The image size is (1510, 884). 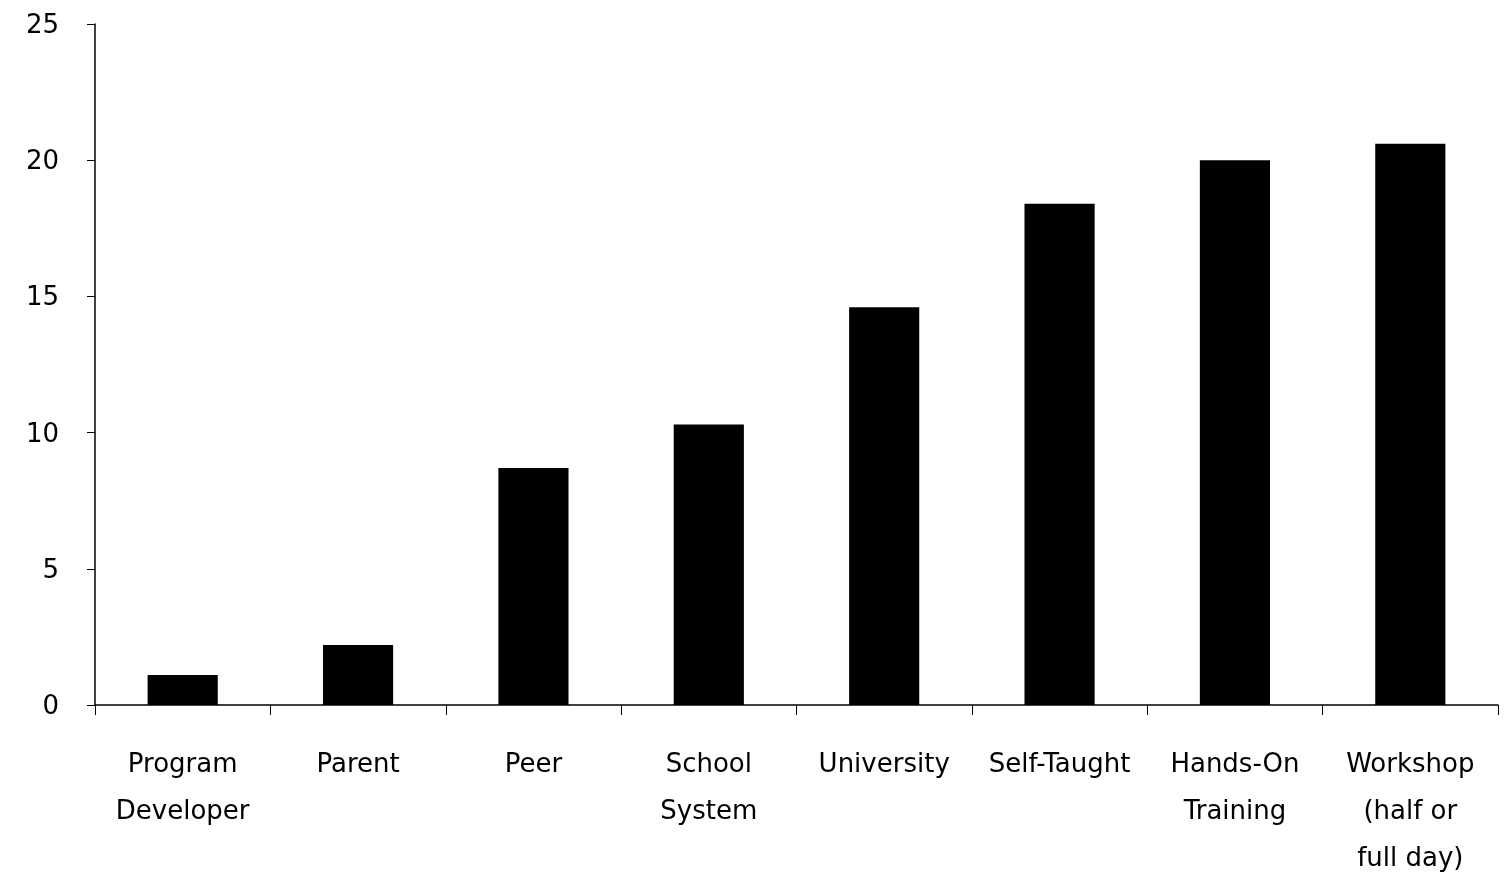 I want to click on x-tick-label: Peer, so click(x=533, y=762).